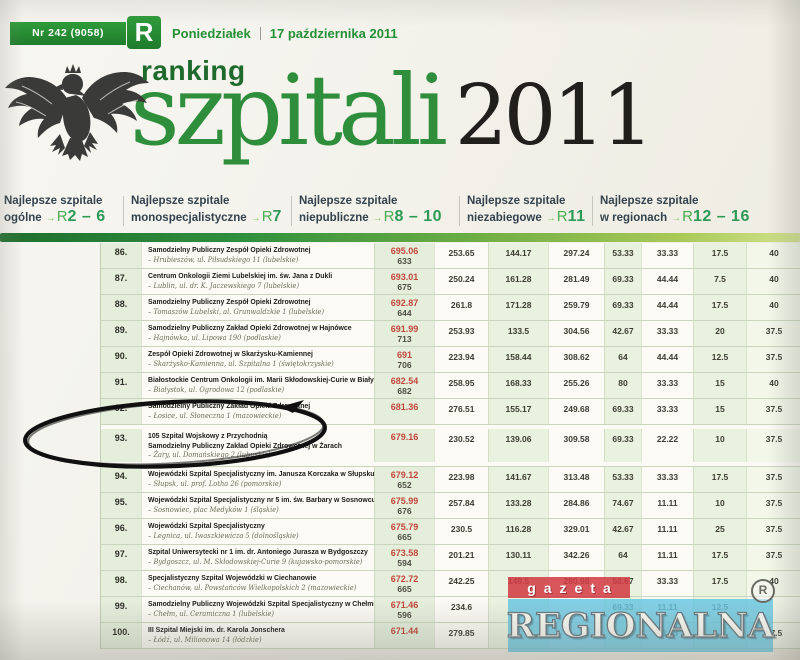 The width and height of the screenshot is (800, 660). What do you see at coordinates (285, 33) in the screenshot?
I see `masthead-dateline: Poniedziałek 17 października 2011` at bounding box center [285, 33].